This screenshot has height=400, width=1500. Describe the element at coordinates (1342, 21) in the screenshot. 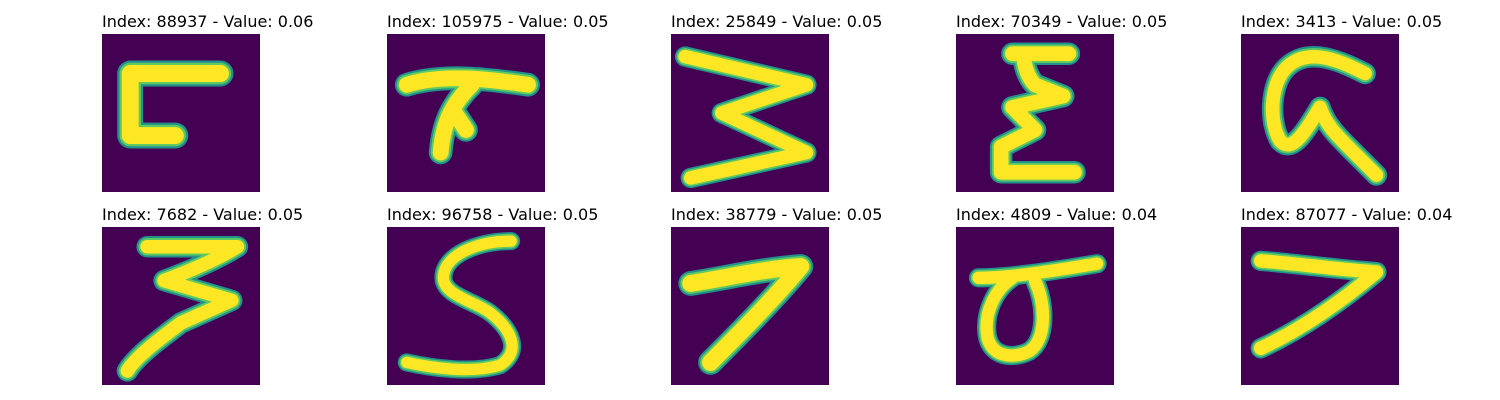

I see `panel-title: Index: 3413 - Value: 0.05` at that location.